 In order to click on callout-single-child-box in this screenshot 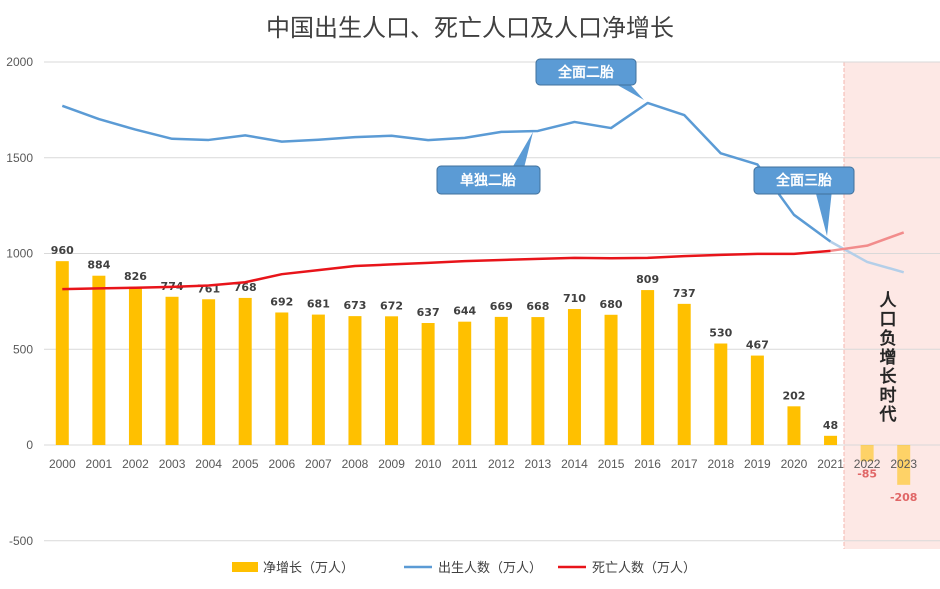, I will do `click(488, 180)`.